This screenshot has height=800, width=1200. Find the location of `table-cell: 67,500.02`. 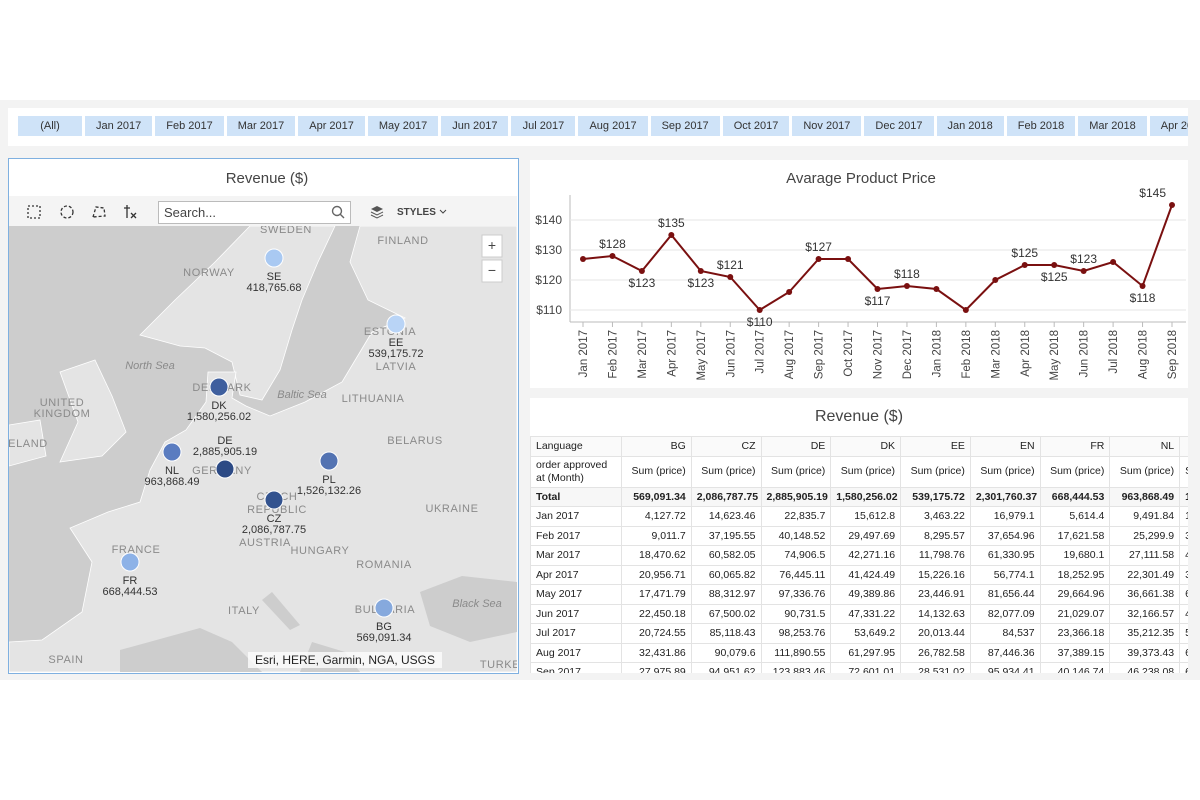

table-cell: 67,500.02 is located at coordinates (726, 613).